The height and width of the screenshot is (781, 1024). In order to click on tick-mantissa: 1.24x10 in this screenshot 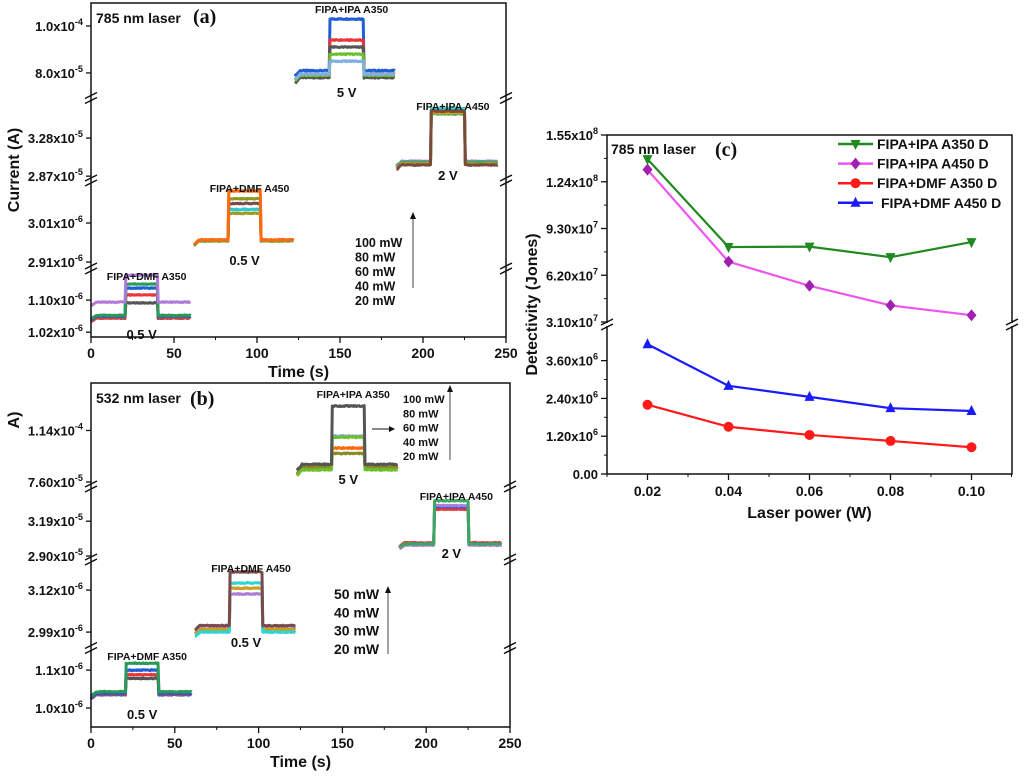, I will do `click(569, 182)`.